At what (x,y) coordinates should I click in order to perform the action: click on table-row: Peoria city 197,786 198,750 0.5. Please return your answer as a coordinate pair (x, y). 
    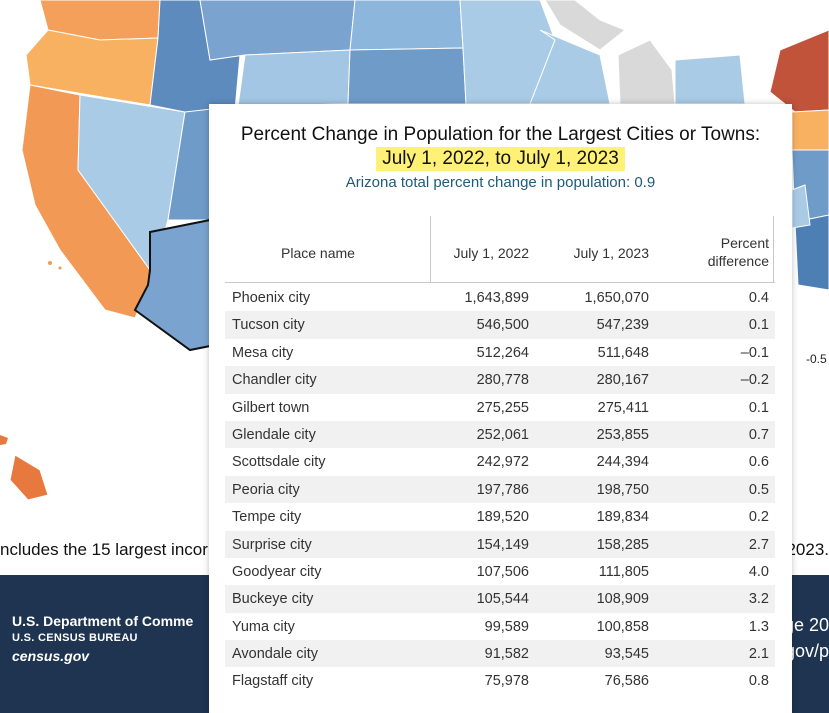
    Looking at the image, I should click on (500, 489).